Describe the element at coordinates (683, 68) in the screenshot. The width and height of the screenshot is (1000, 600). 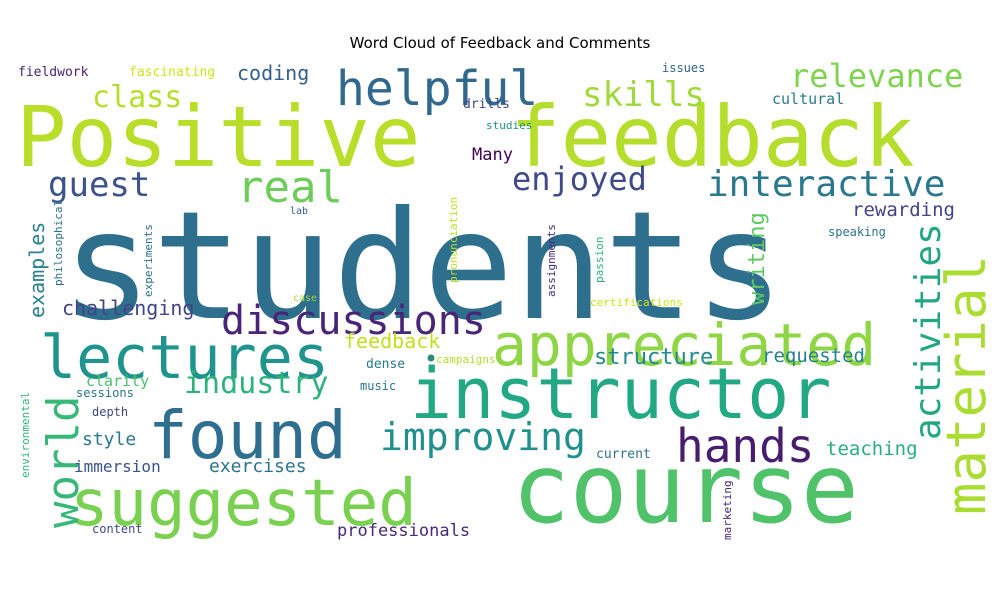
I see `word-issues-43: issues` at that location.